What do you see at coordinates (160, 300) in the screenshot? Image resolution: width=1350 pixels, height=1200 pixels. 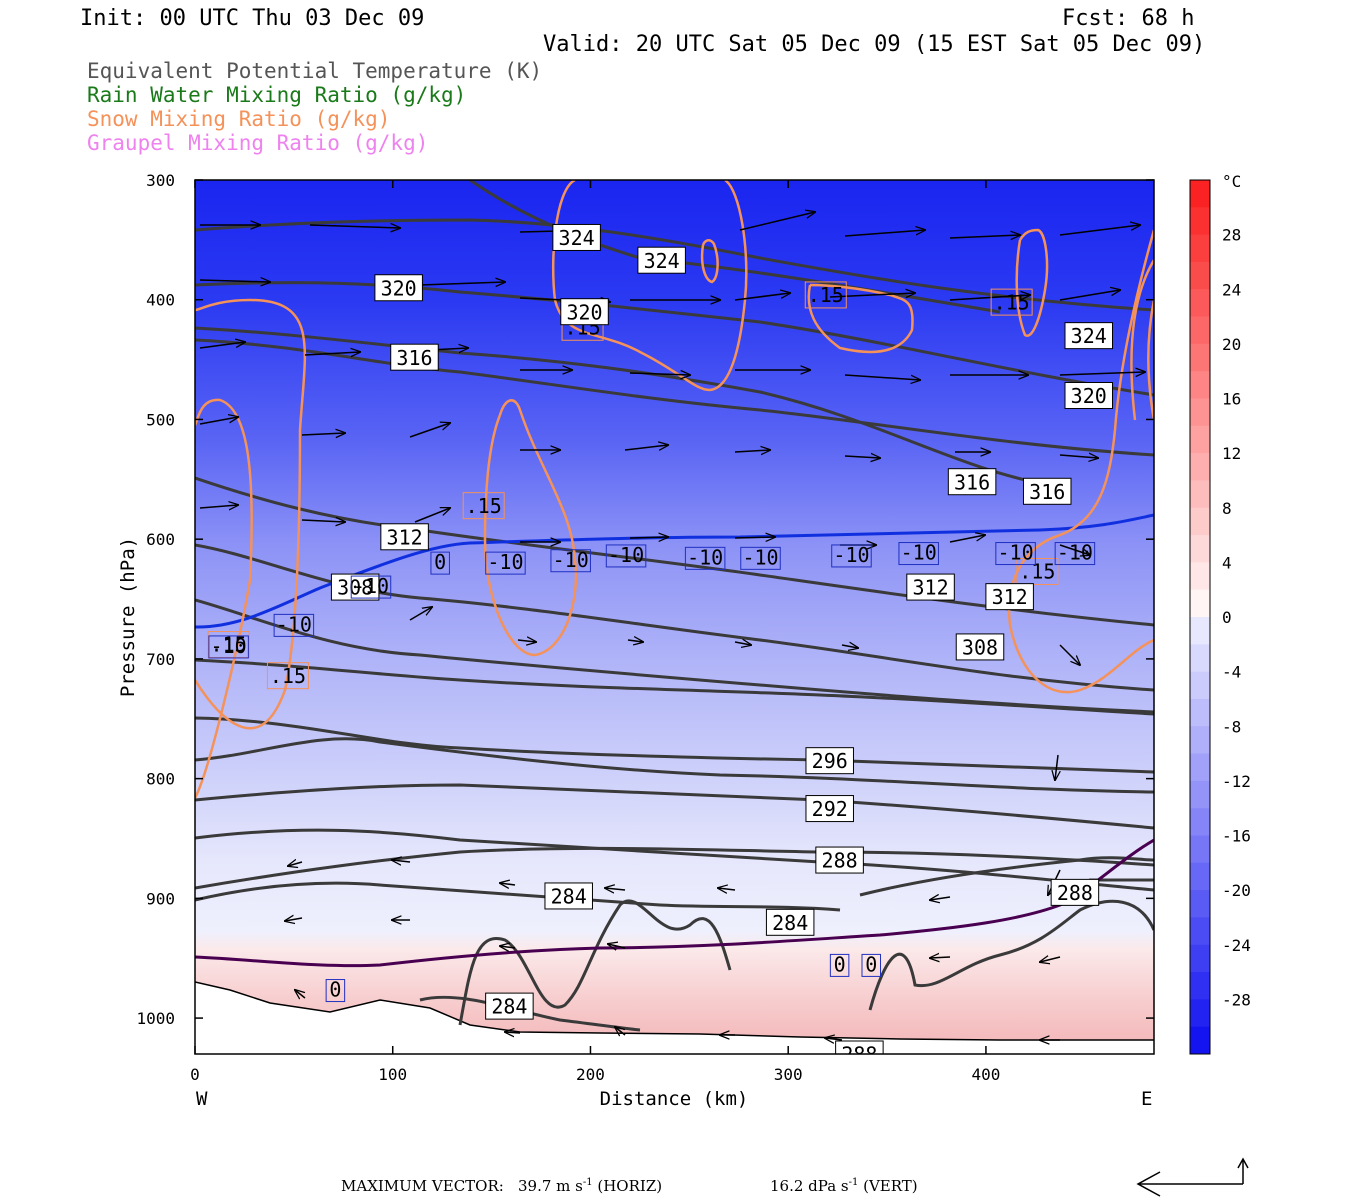 I see `y-tick-label: 400` at bounding box center [160, 300].